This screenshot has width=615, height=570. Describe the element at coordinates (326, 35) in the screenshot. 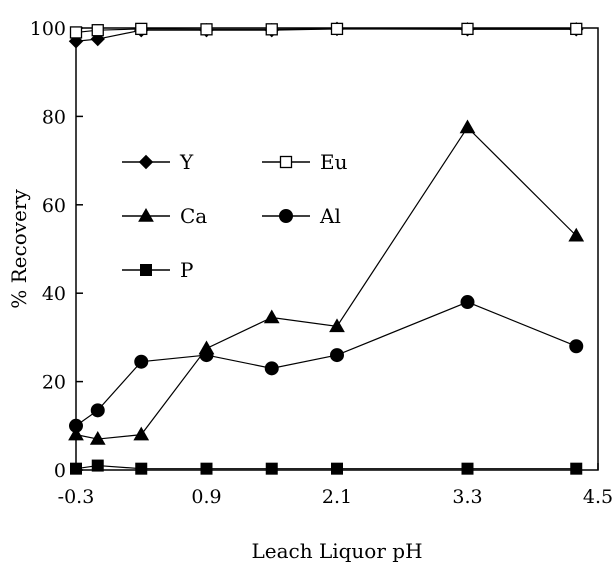

I see `series-line-y` at that location.